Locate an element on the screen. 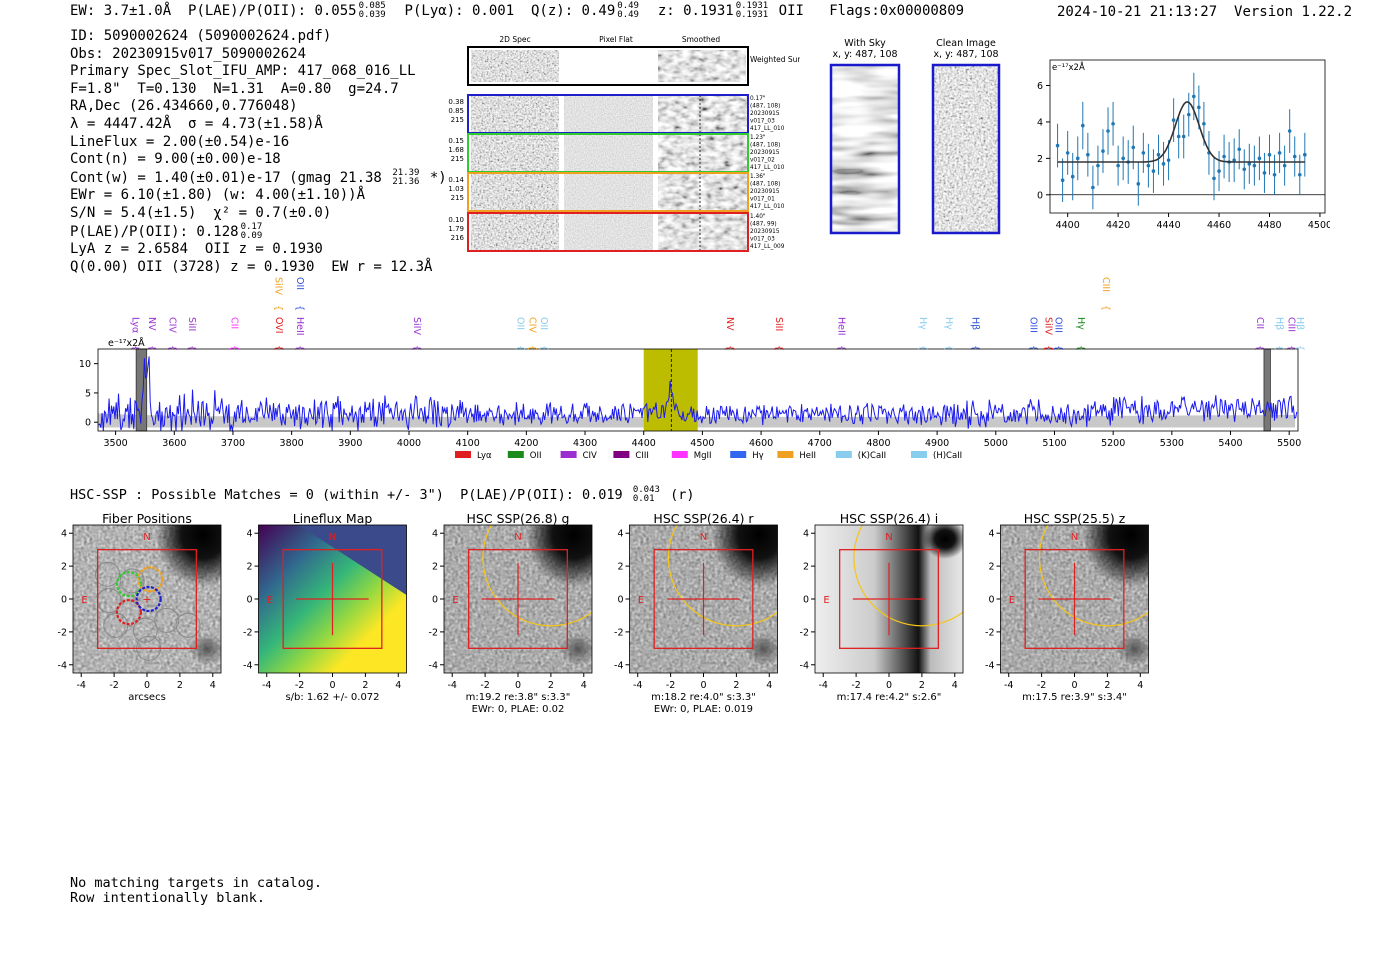 This screenshot has height=953, width=1400. emission-line-name: CIII is located at coordinates (1291, 324).